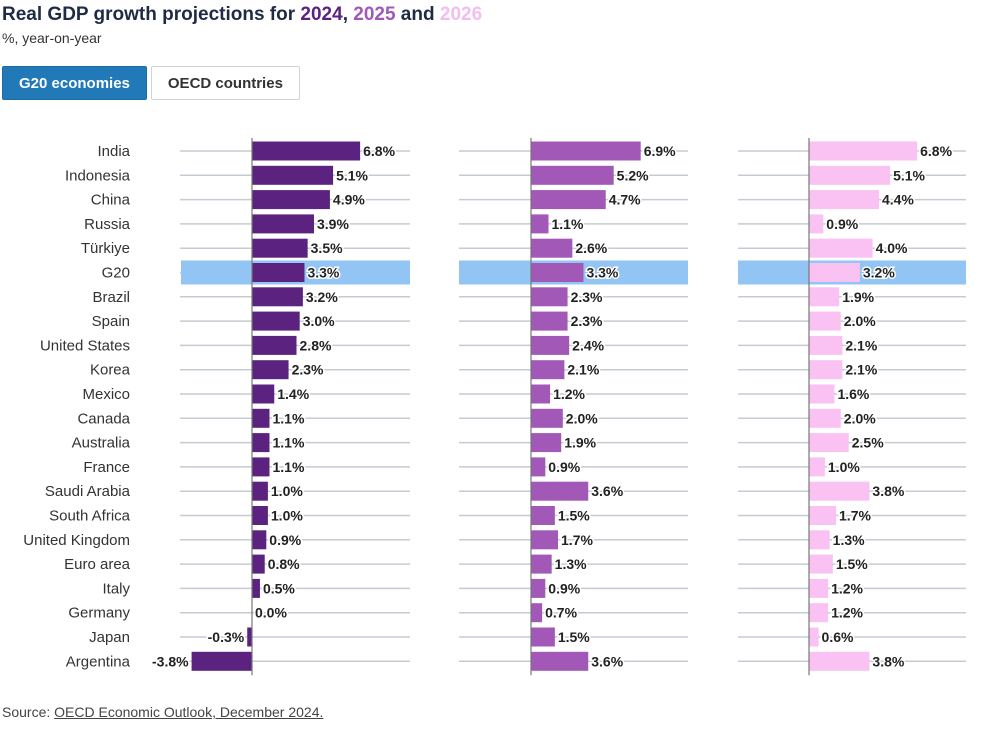  What do you see at coordinates (105, 248) in the screenshot?
I see `category-label: Türkiye` at bounding box center [105, 248].